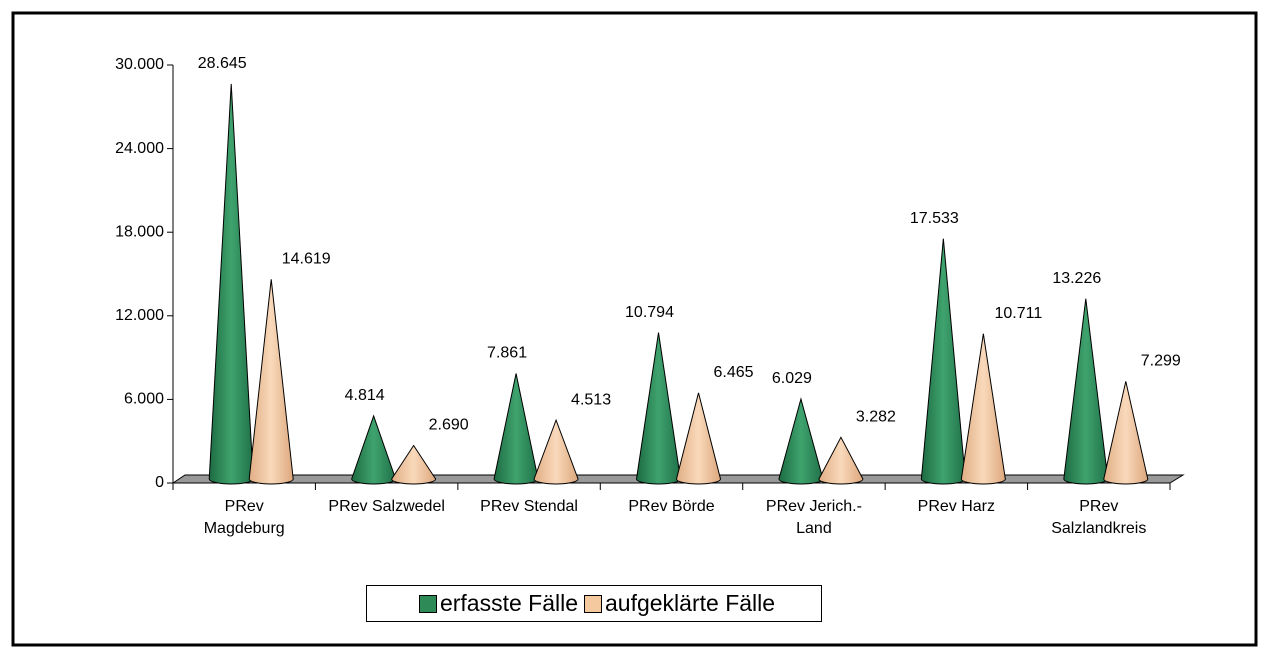  I want to click on data-label: 2.690, so click(449, 425).